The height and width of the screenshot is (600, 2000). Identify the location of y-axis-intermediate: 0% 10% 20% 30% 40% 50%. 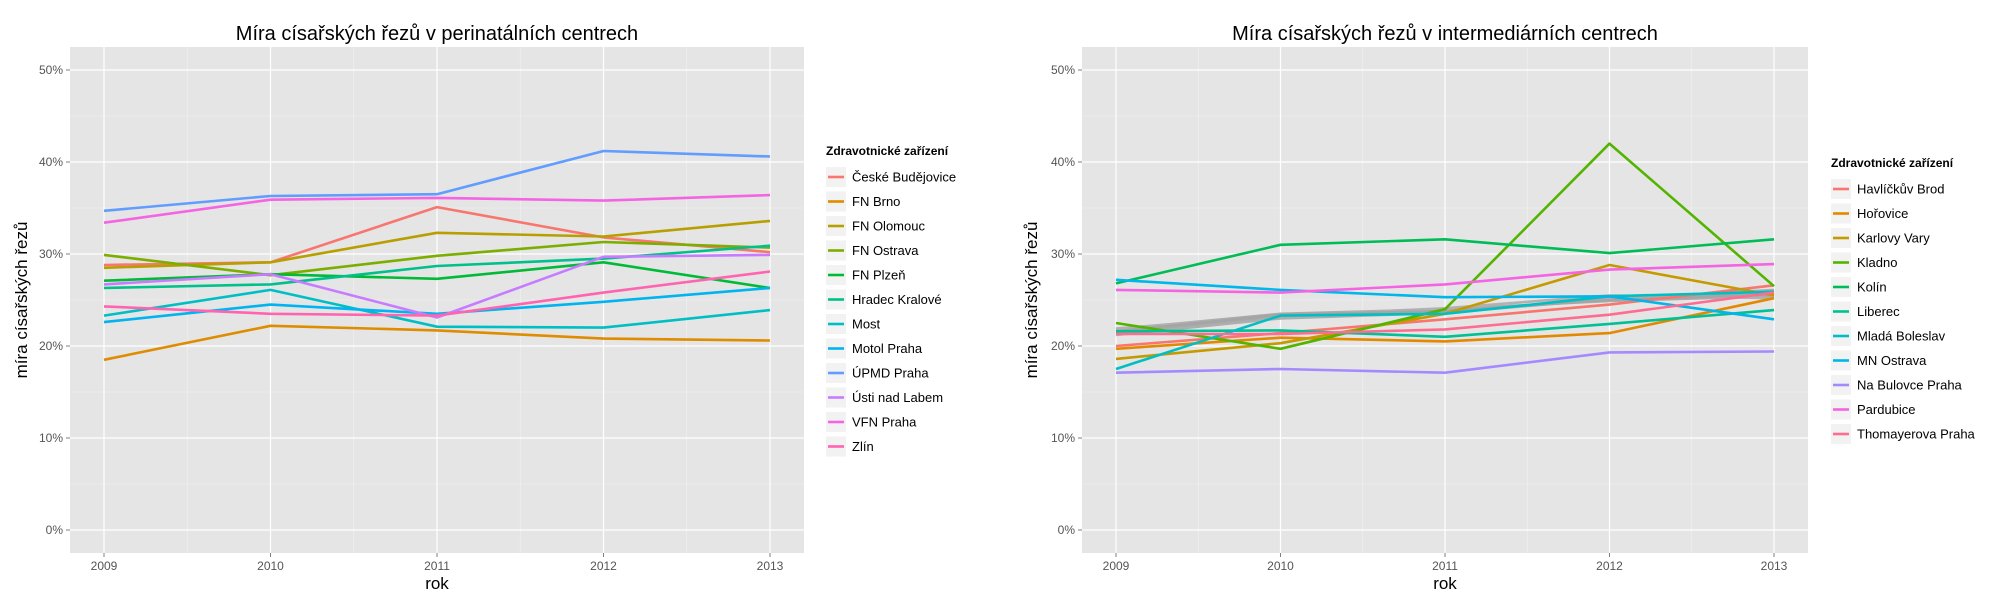
(1066, 300).